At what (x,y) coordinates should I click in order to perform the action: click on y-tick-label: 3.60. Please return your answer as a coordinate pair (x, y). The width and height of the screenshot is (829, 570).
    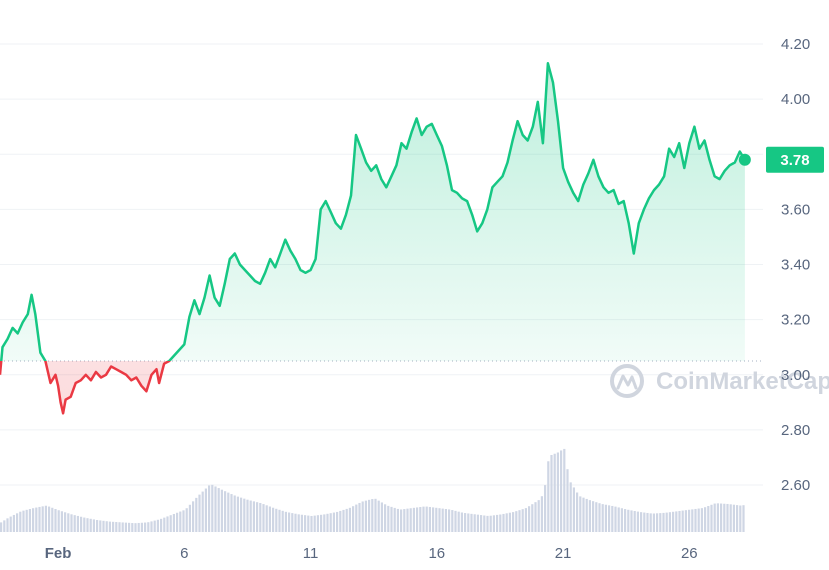
    Looking at the image, I should click on (795, 209).